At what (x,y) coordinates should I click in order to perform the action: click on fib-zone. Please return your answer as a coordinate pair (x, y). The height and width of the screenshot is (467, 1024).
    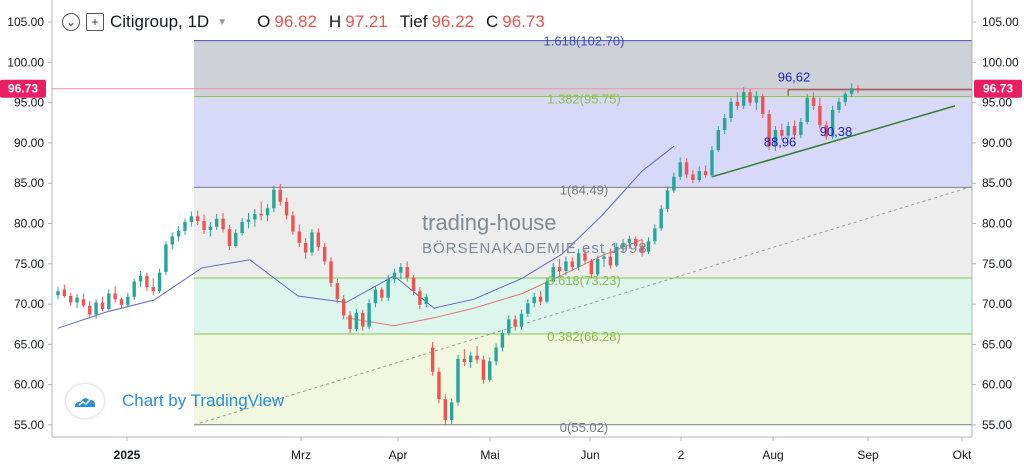
    Looking at the image, I should click on (583, 233).